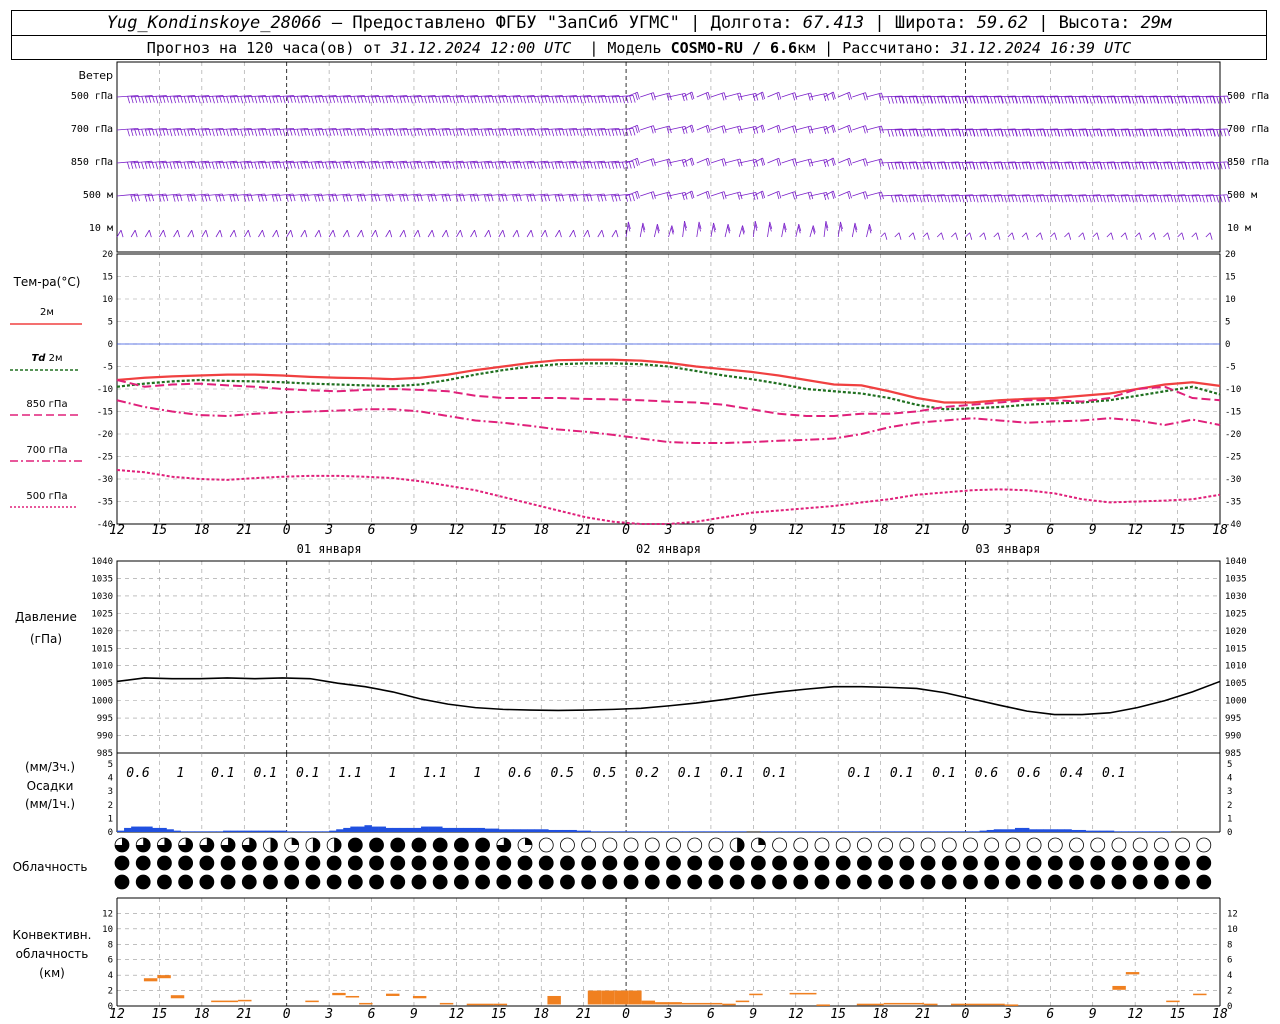  Describe the element at coordinates (102, 562) in the screenshot. I see `pressure-tick-left: 1040` at that location.